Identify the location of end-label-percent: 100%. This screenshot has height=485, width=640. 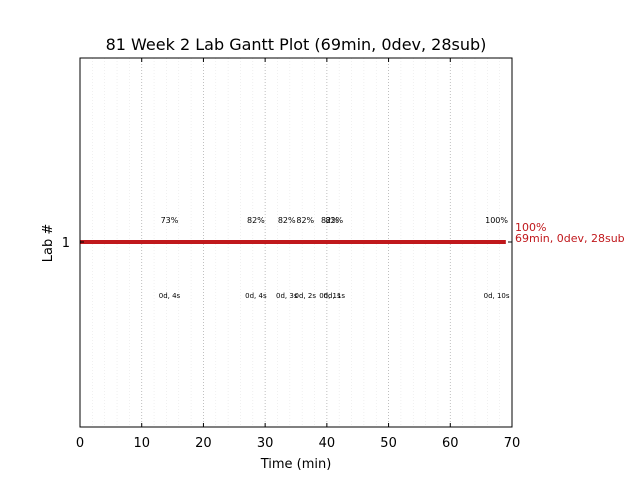
(530, 227).